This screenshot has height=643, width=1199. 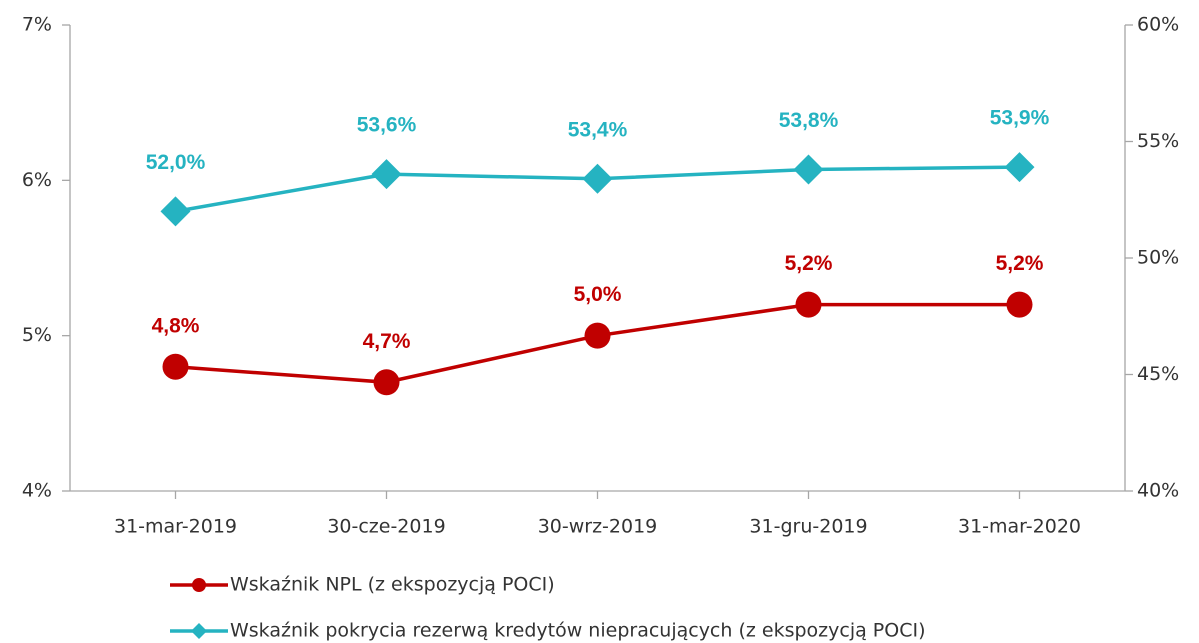 I want to click on x-tick-label: 31-gru-2019, so click(x=808, y=527).